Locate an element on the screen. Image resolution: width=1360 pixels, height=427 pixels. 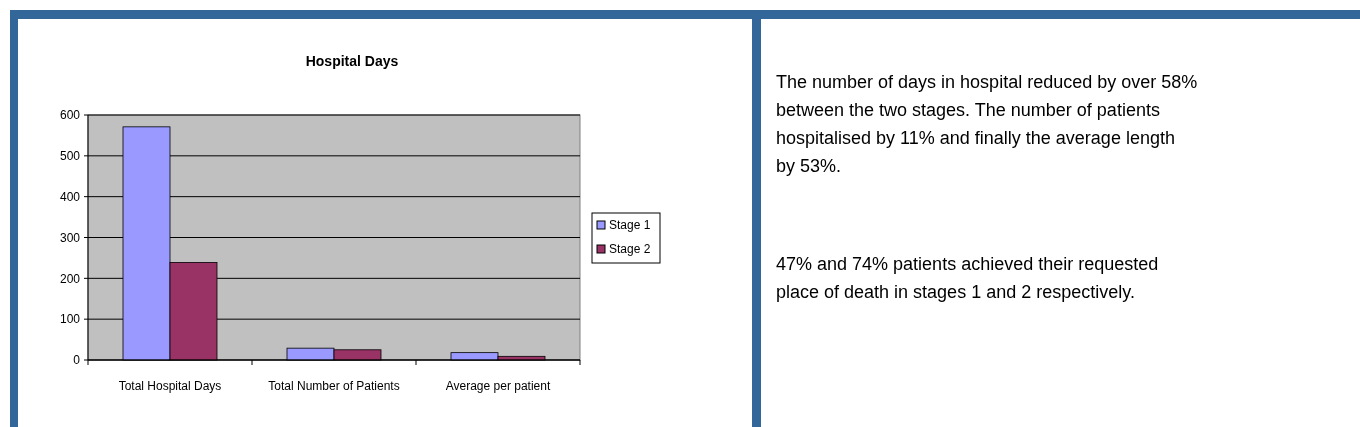
chart-title: Hospital Days is located at coordinates (352, 61).